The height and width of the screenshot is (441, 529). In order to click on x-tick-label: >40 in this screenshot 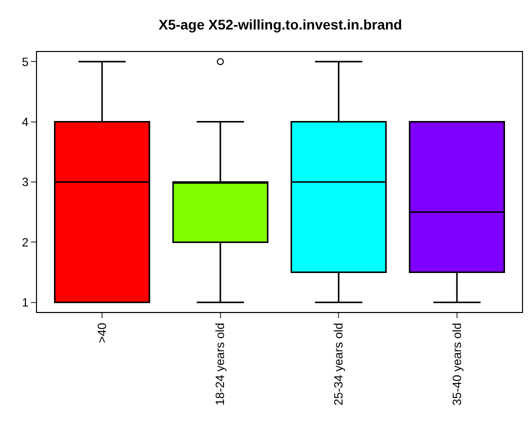, I will do `click(101, 333)`.